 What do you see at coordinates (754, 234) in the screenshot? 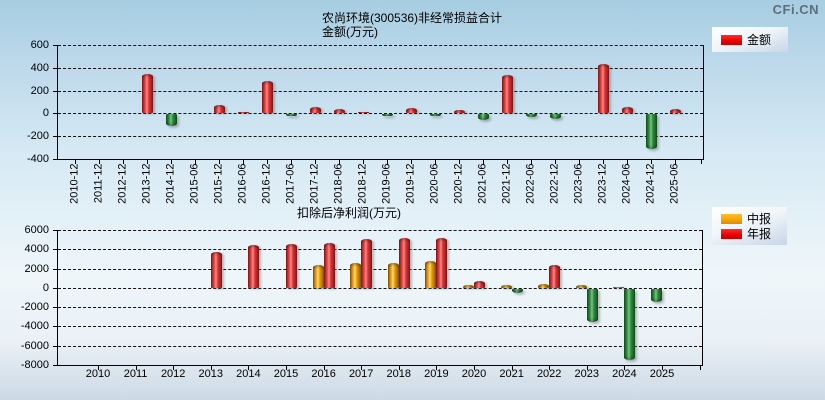
I see `legend-row-annual: 年报` at bounding box center [754, 234].